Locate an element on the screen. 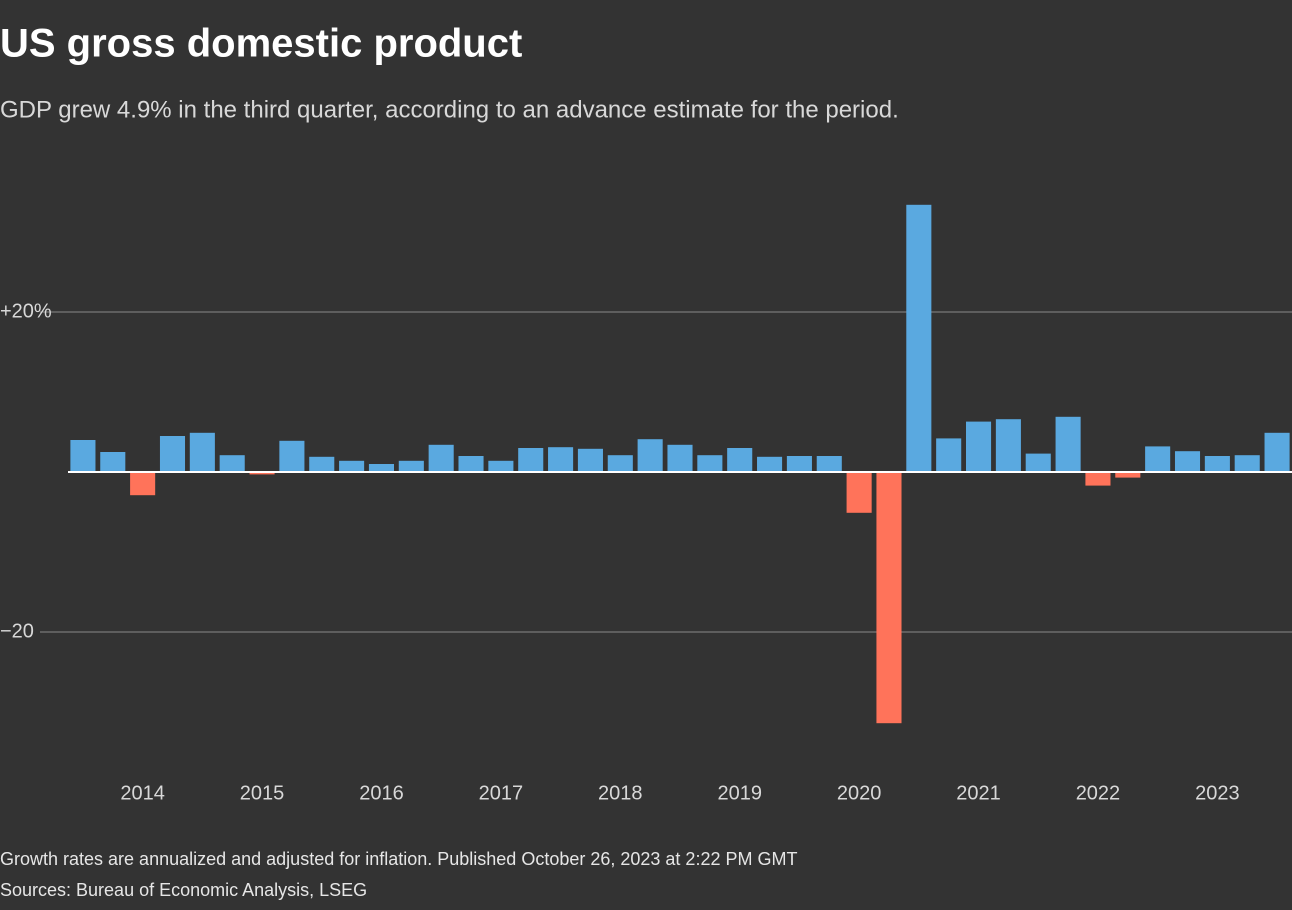  x-tick-label: 2019 is located at coordinates (739, 793).